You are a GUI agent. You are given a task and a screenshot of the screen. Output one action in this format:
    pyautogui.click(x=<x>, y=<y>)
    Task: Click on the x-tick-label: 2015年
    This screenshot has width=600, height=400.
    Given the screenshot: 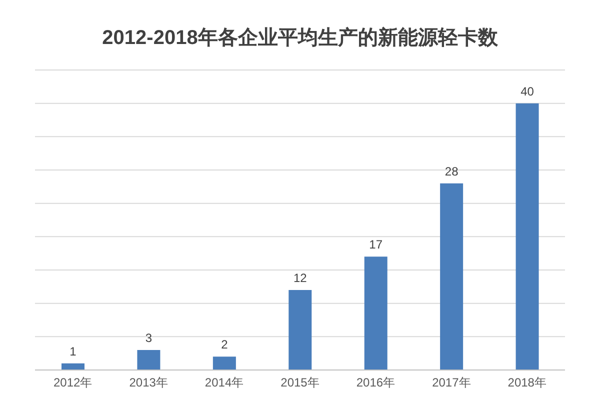 What is the action you would take?
    pyautogui.click(x=300, y=383)
    